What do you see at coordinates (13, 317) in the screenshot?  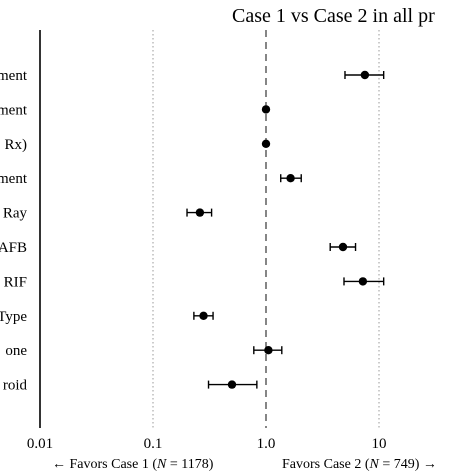 I see `row-label: Type` at bounding box center [13, 317].